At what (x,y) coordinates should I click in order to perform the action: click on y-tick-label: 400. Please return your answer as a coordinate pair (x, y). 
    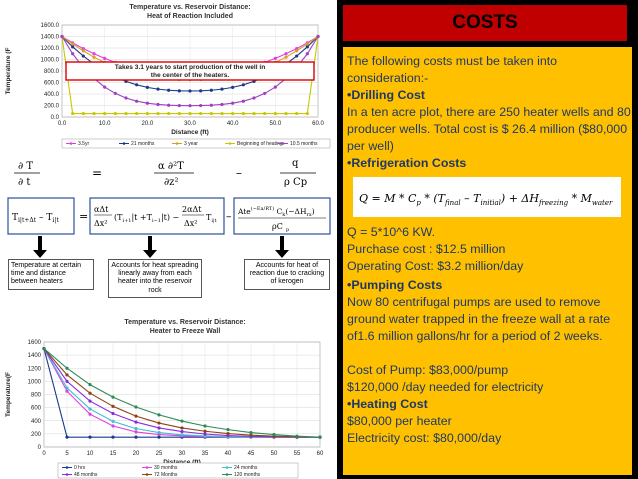
    Looking at the image, I should click on (36, 422).